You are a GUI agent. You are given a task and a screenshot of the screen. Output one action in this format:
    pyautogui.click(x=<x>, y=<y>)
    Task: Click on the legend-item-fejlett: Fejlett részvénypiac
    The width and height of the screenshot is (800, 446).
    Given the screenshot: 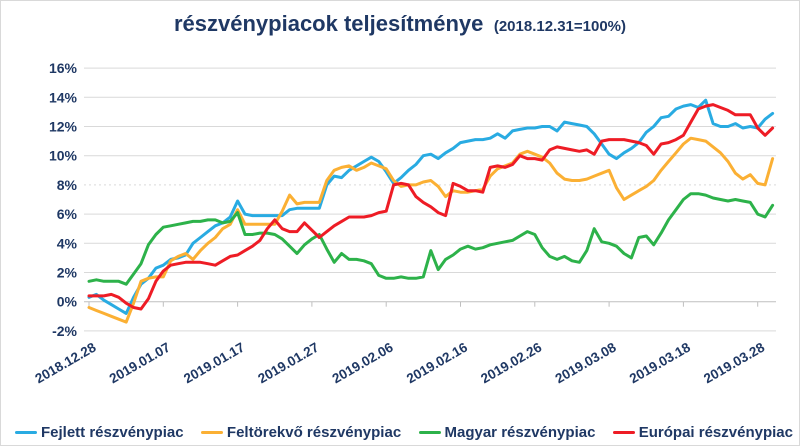 What is the action you would take?
    pyautogui.click(x=99, y=432)
    